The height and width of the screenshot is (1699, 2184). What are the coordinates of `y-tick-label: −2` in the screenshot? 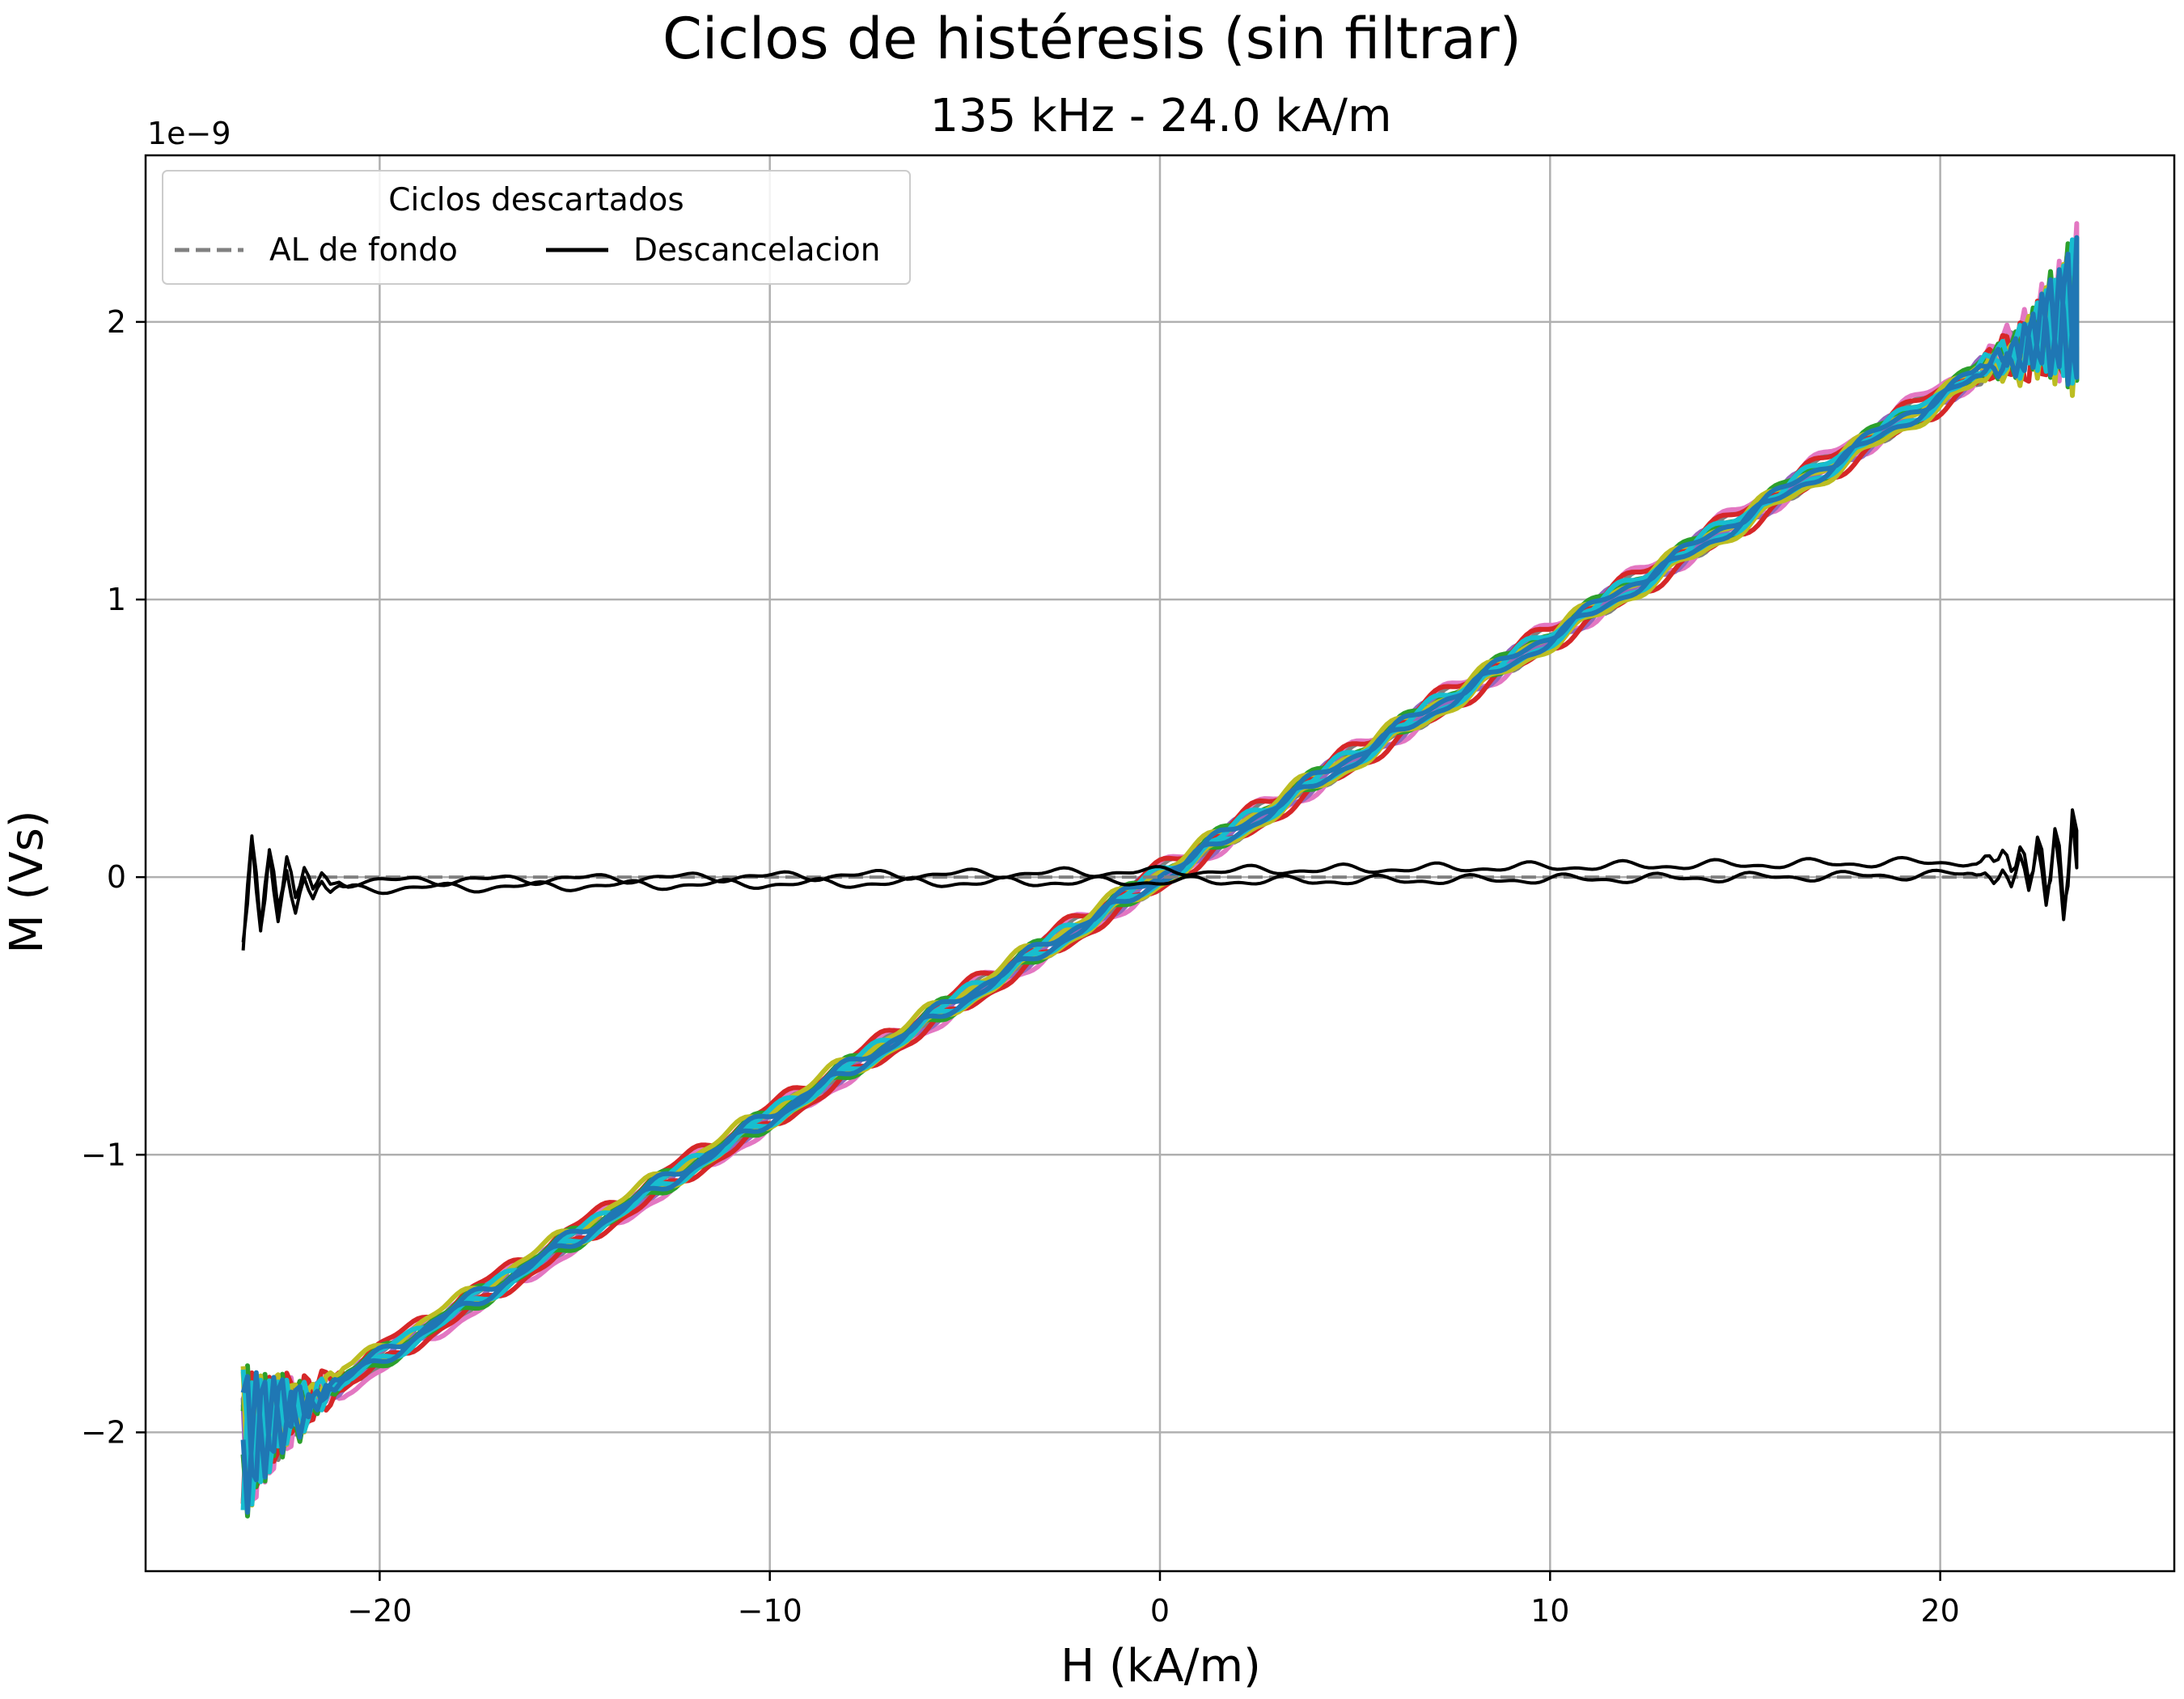 It's located at (104, 1432).